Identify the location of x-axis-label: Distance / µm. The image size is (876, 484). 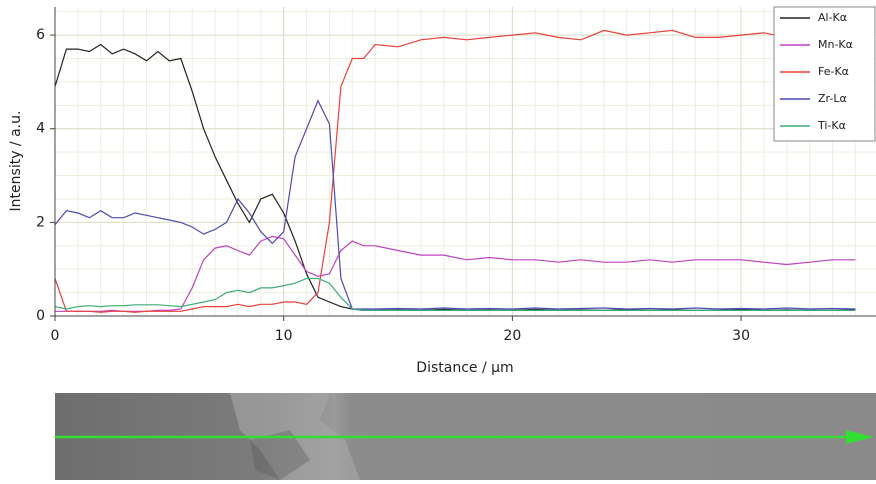
(464, 368).